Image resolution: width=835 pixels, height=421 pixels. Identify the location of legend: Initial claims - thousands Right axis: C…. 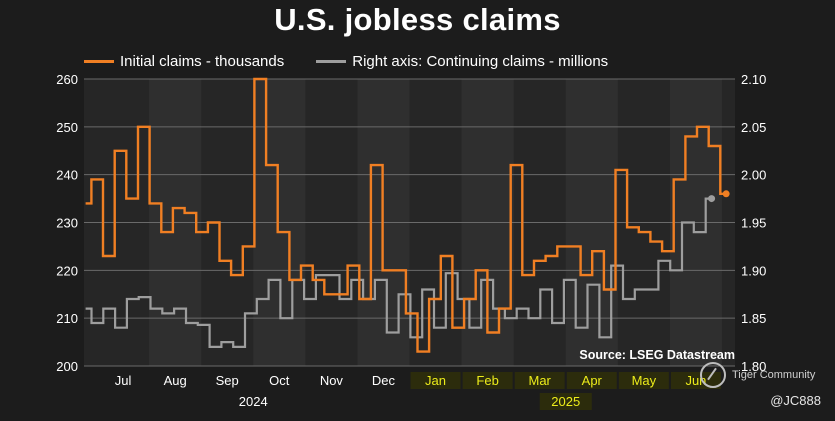
(362, 61).